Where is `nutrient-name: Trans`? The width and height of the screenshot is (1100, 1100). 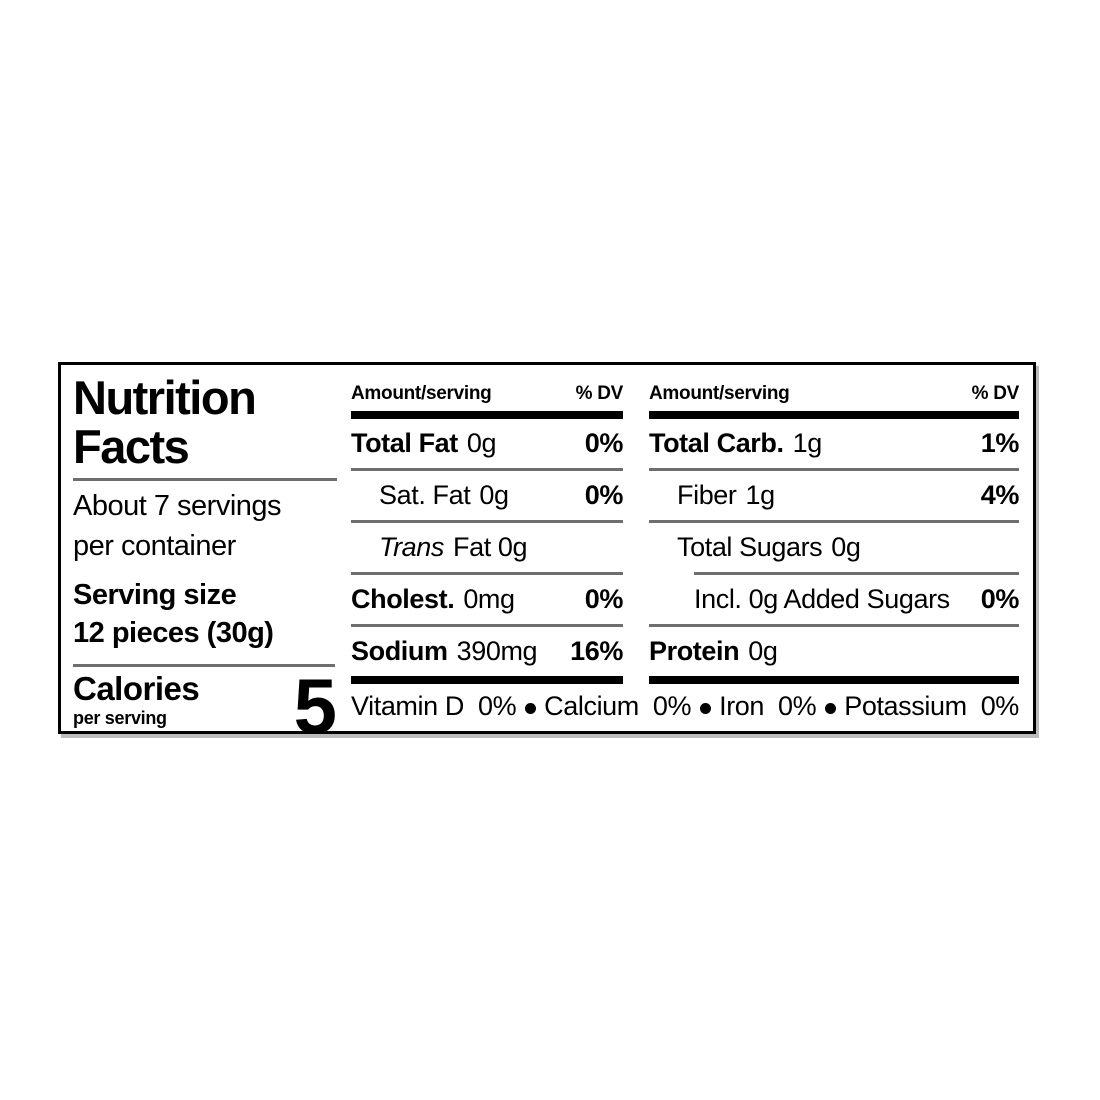 nutrient-name: Trans is located at coordinates (412, 547).